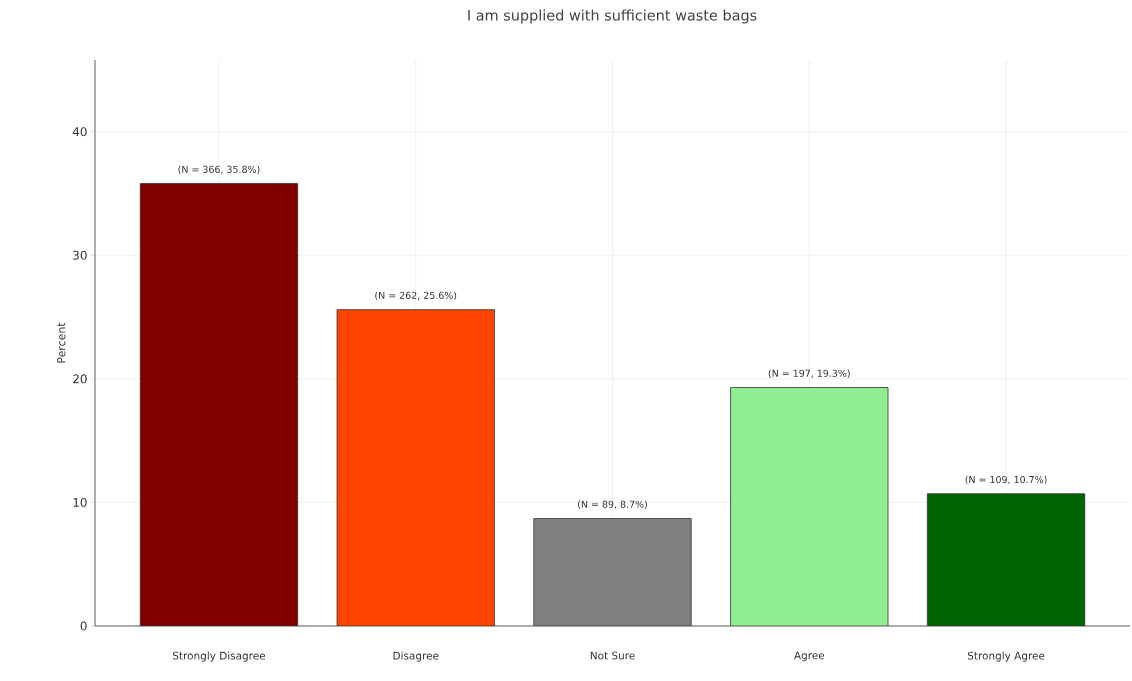  I want to click on data-label: (N = 89, 8.7%), so click(612, 504).